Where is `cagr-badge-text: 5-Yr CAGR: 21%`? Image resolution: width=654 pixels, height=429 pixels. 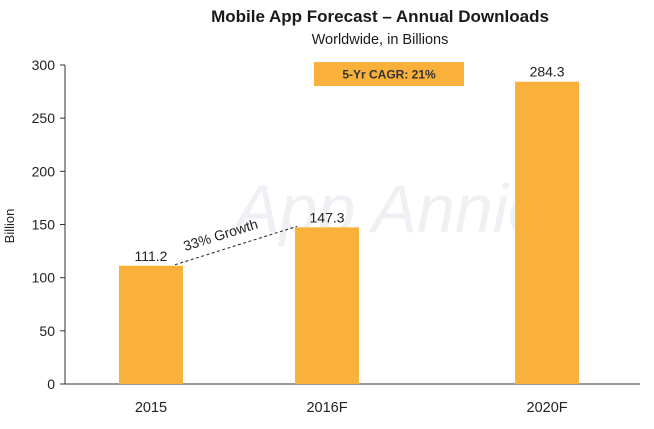 cagr-badge-text: 5-Yr CAGR: 21% is located at coordinates (389, 75).